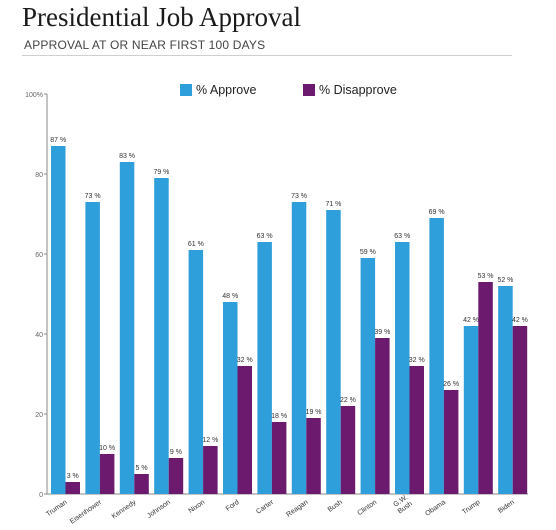 The image size is (556, 530). I want to click on x-category-label: Clinton, so click(367, 508).